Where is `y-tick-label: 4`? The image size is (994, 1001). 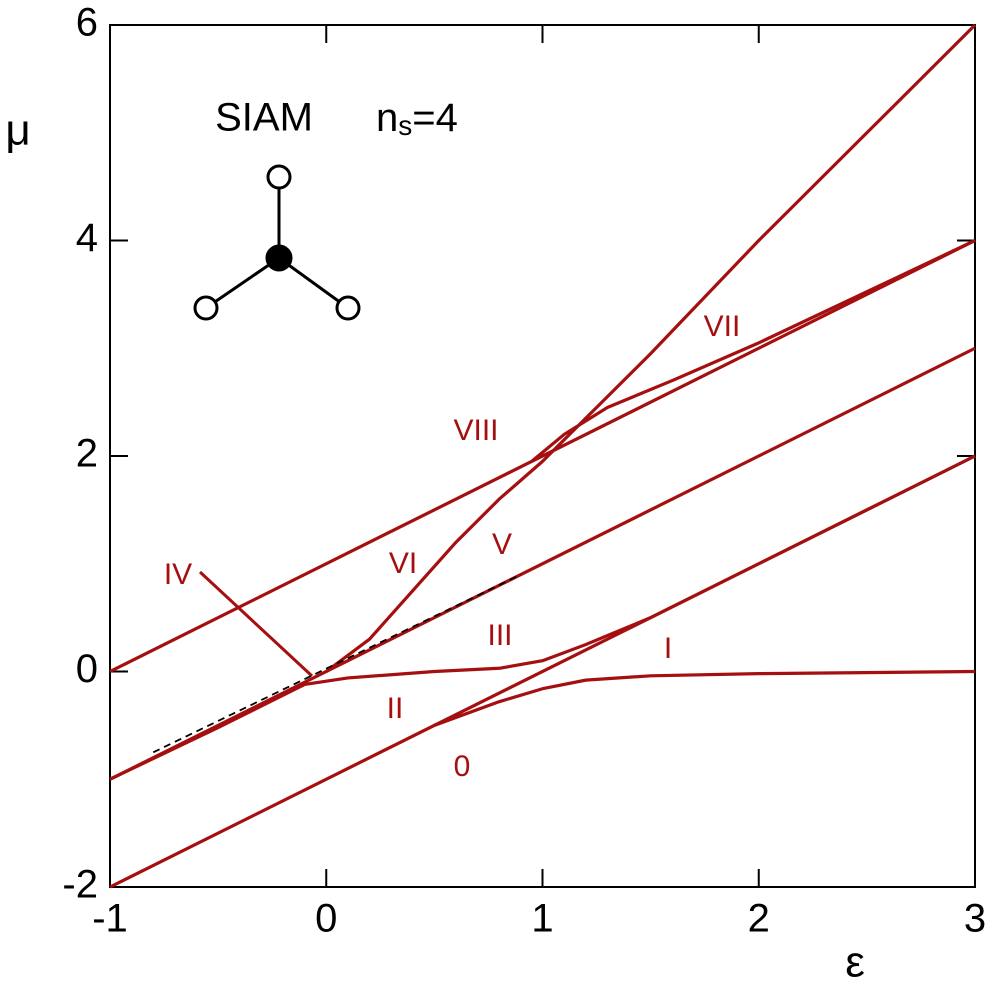
y-tick-label: 4 is located at coordinates (87, 238).